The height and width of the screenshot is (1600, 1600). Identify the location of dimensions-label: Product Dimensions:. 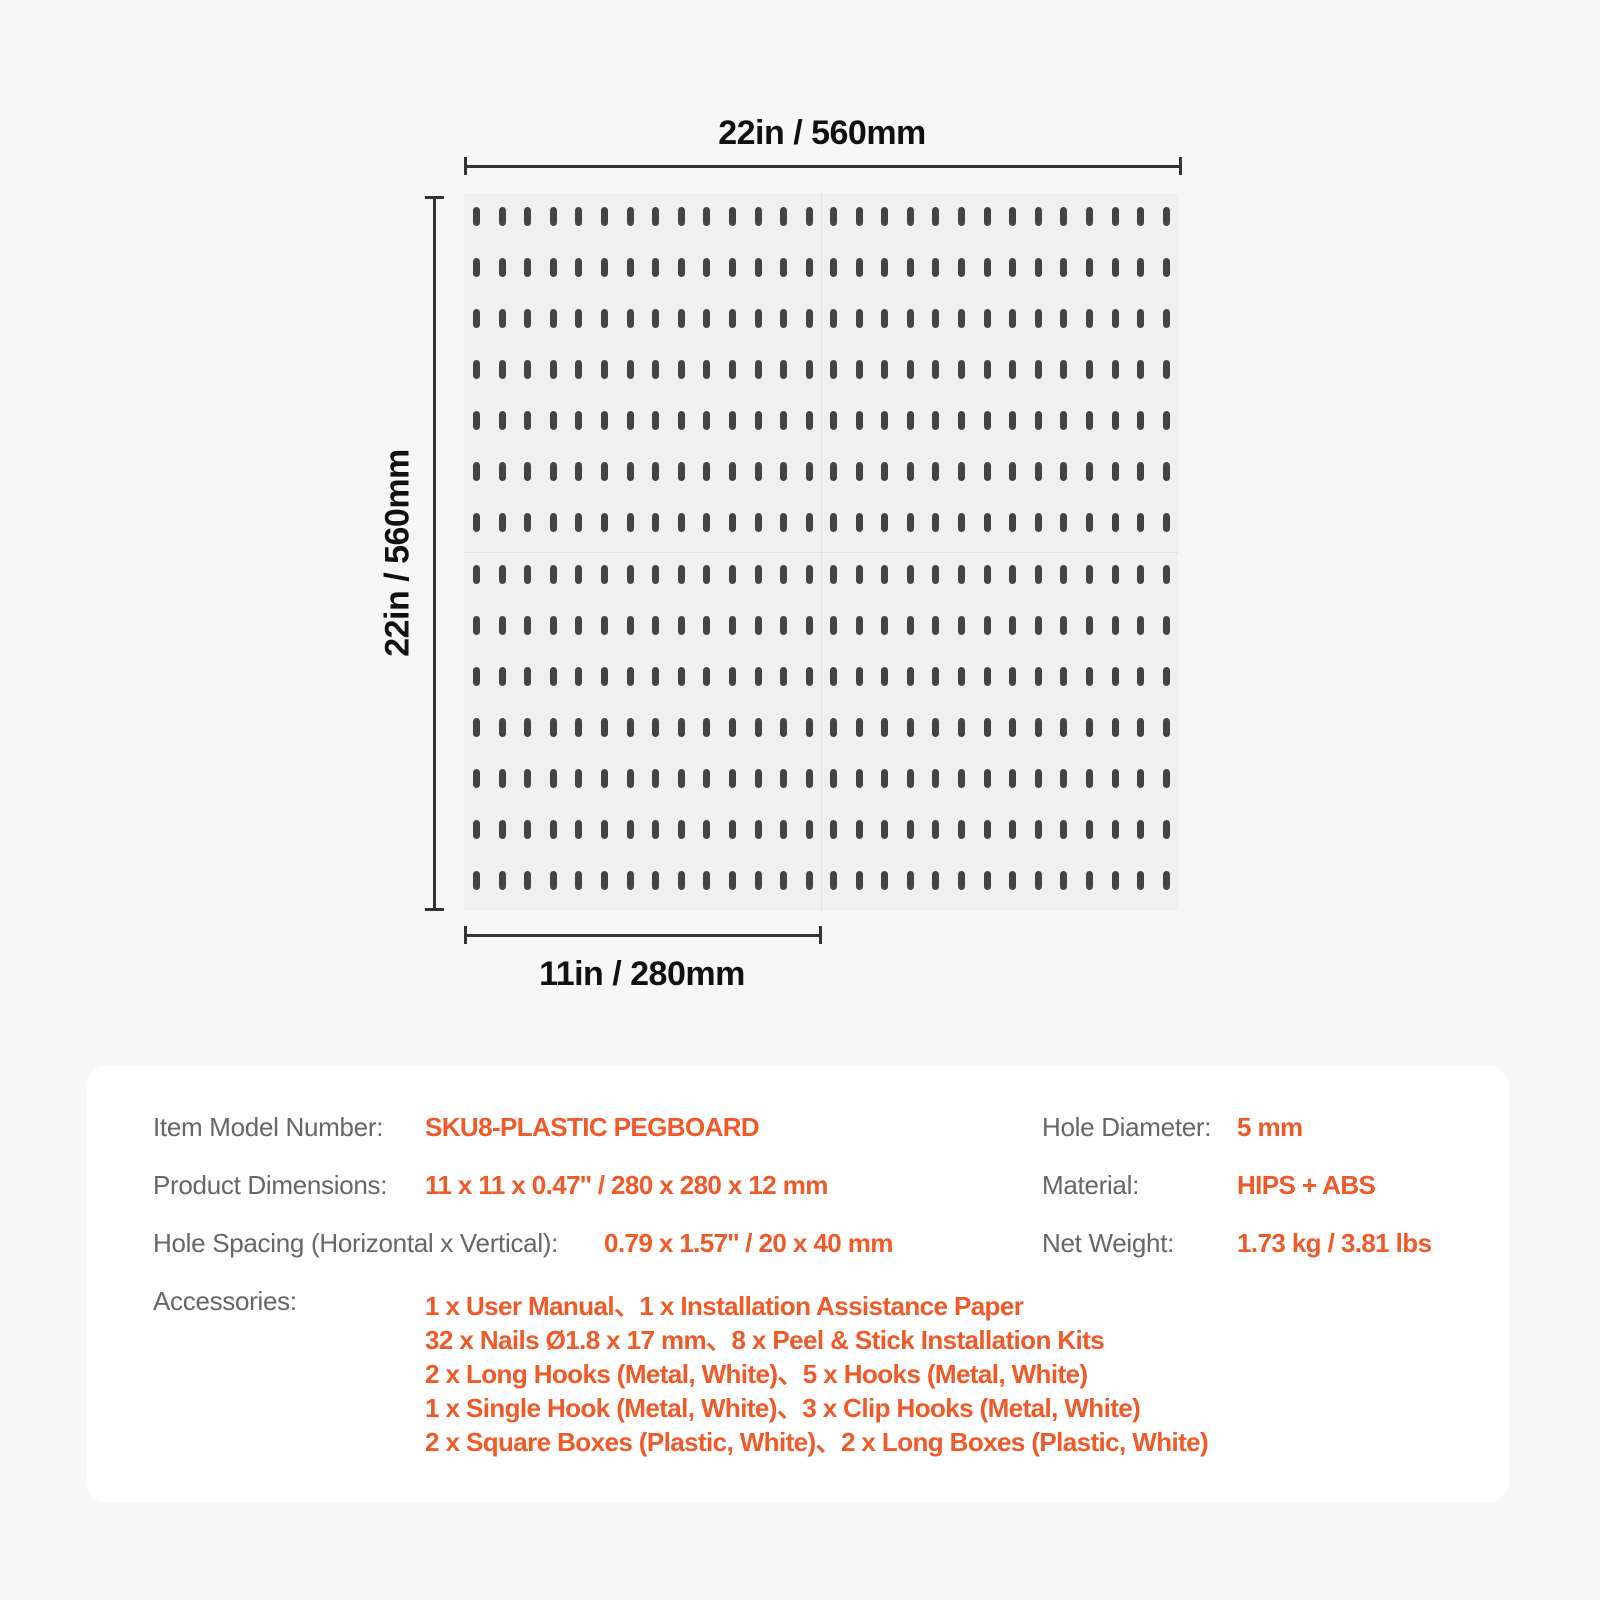
(270, 1185).